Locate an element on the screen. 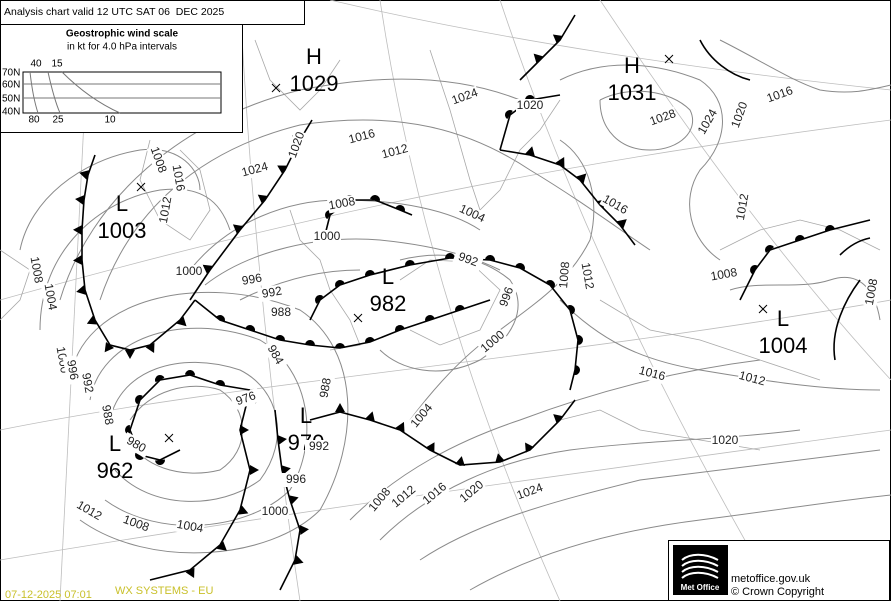 The image size is (891, 606). website: metoffice.gov.uk is located at coordinates (771, 579).